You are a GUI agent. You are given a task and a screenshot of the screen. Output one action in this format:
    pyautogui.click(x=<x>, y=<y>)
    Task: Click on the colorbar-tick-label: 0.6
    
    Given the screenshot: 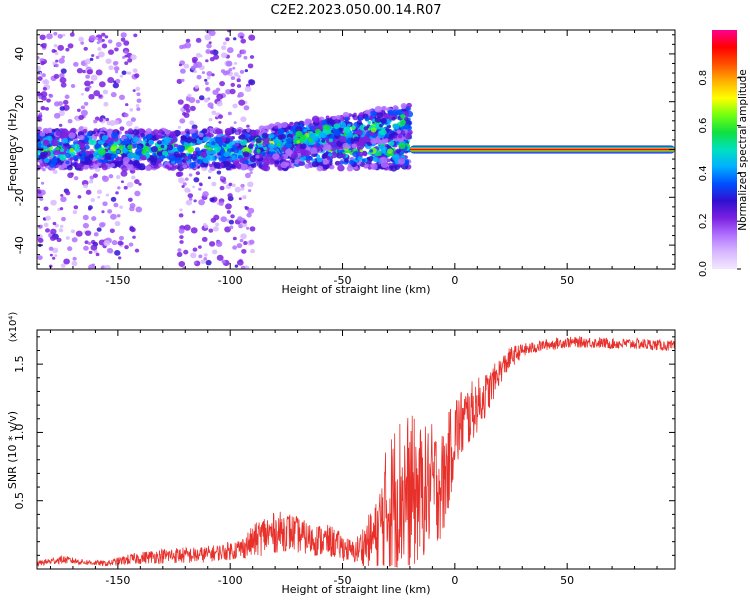 What is the action you would take?
    pyautogui.click(x=703, y=126)
    